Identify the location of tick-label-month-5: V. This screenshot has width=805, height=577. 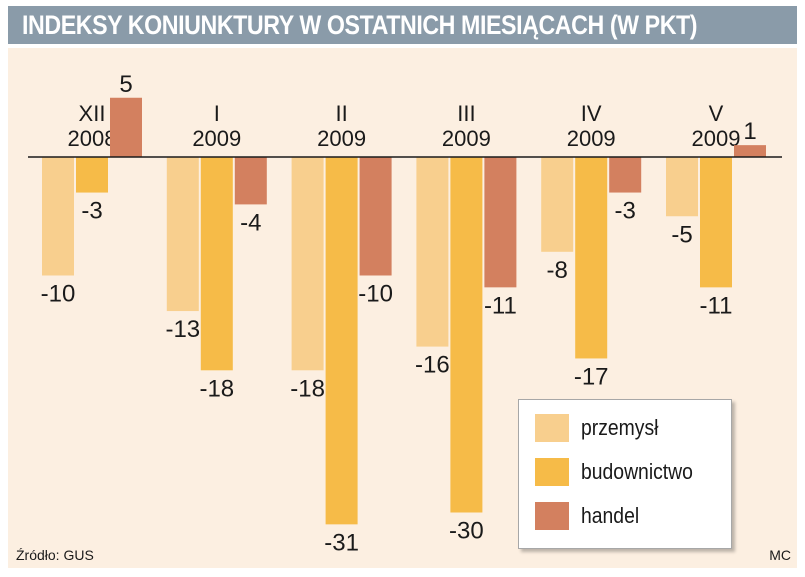
(716, 113).